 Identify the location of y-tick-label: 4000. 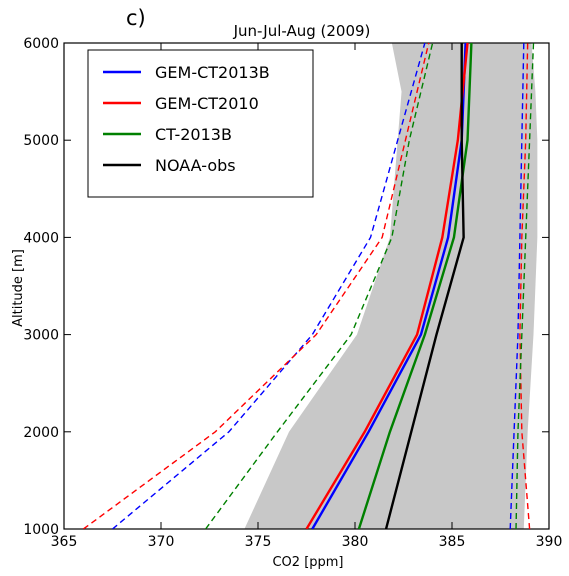
(41, 238).